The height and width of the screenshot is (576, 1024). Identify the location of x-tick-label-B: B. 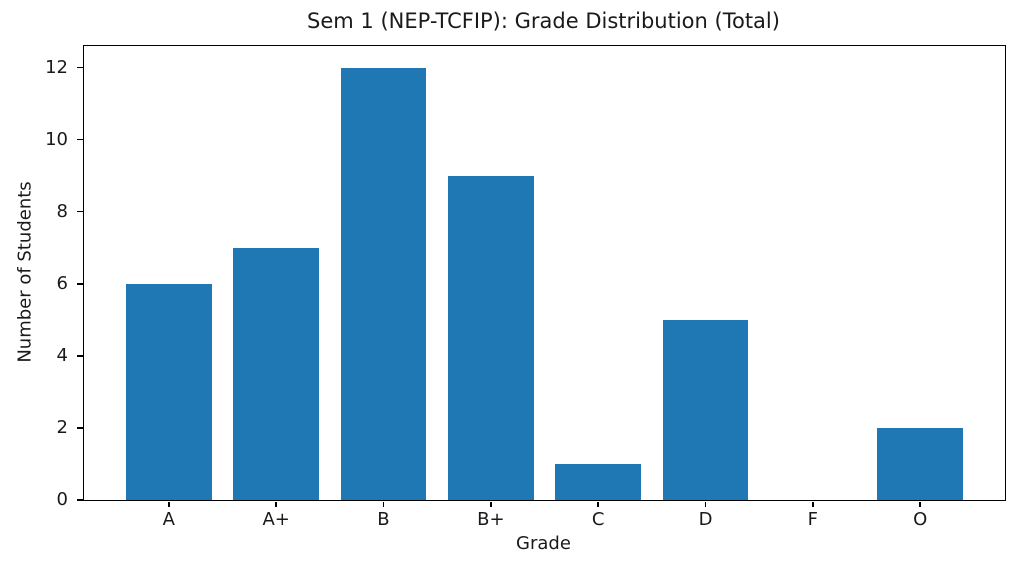
(383, 519).